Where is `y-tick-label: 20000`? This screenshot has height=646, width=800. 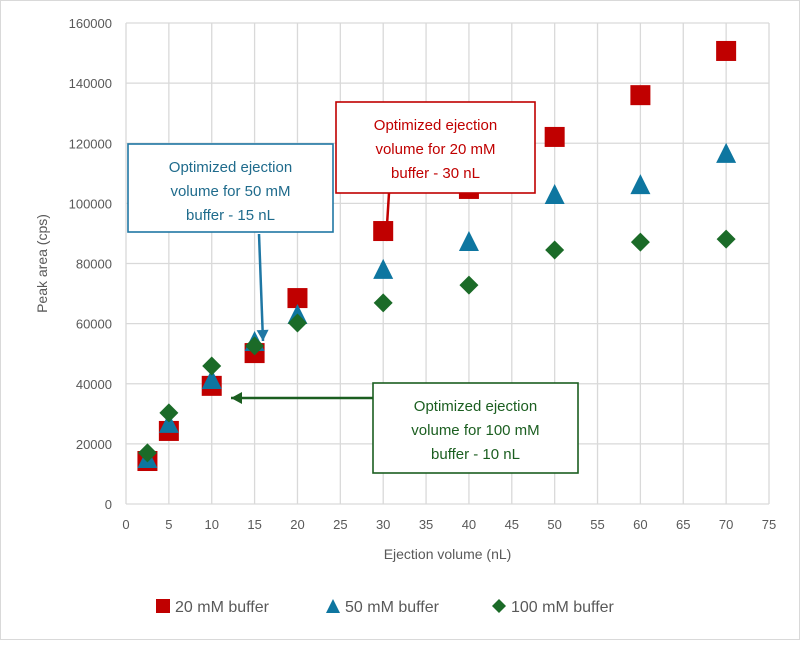 y-tick-label: 20000 is located at coordinates (94, 444).